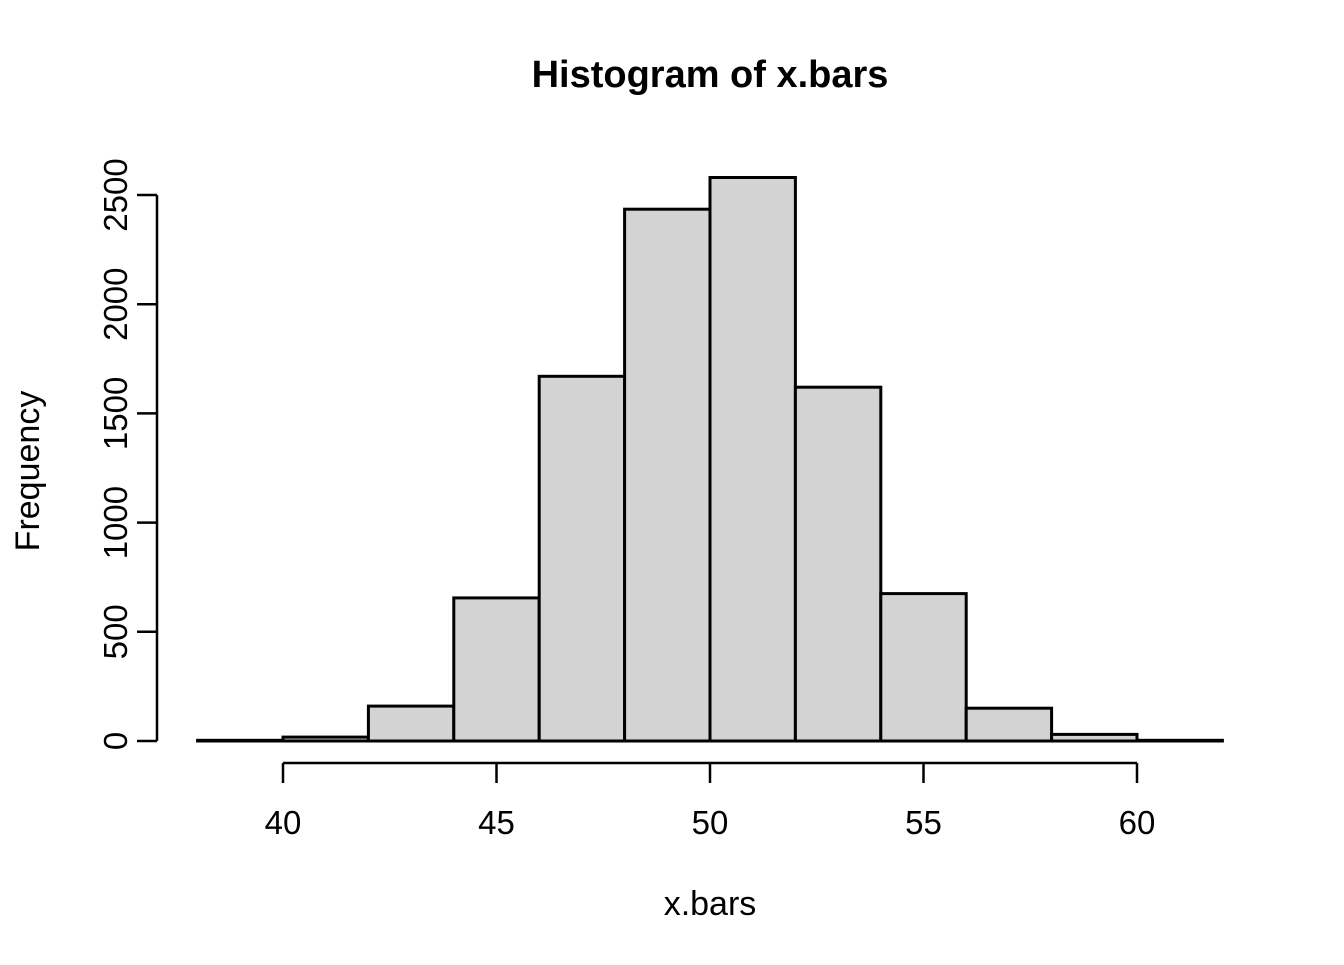 The width and height of the screenshot is (1344, 965). Describe the element at coordinates (1137, 822) in the screenshot. I see `x-tick-label: 60` at that location.